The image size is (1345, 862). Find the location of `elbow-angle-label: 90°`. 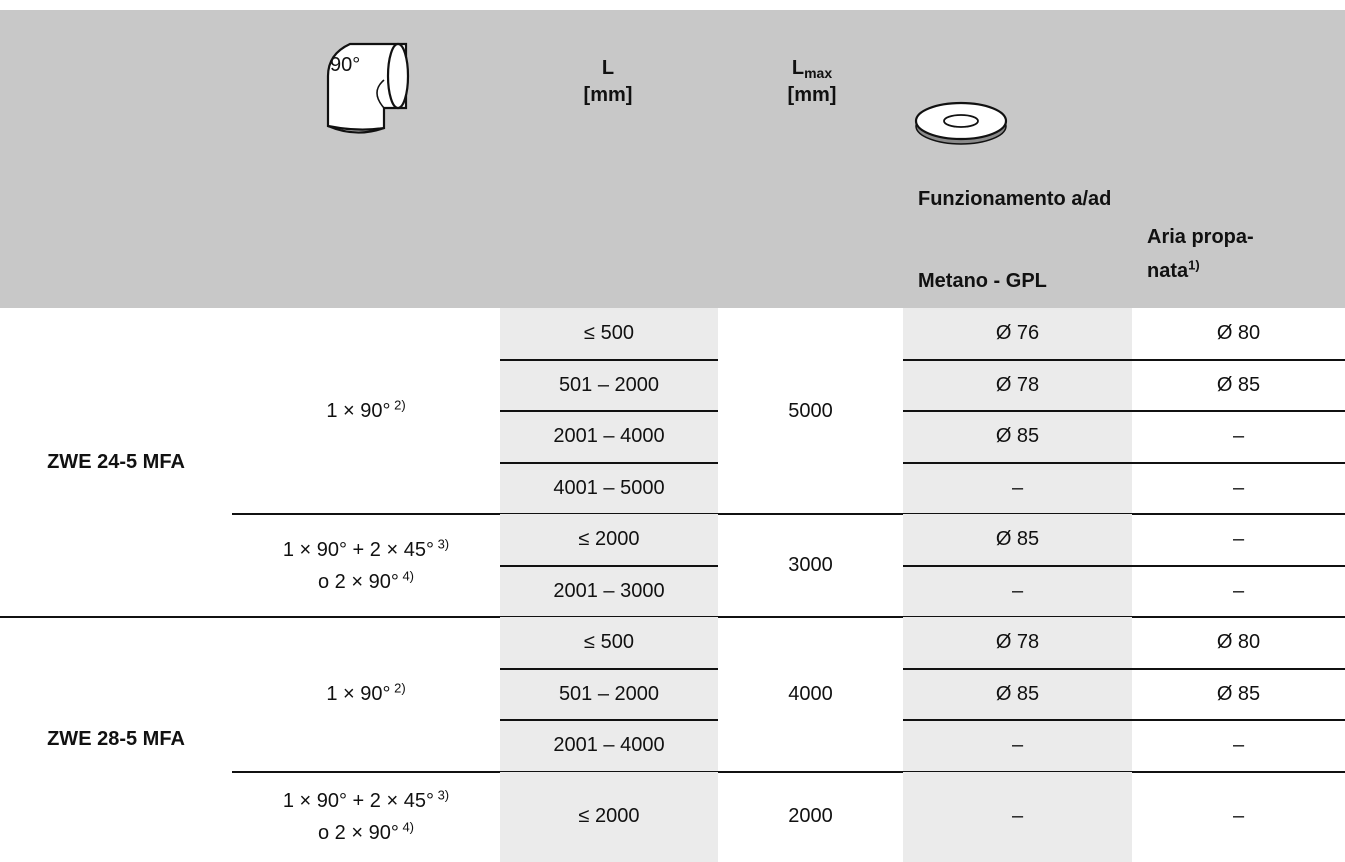

elbow-angle-label: 90° is located at coordinates (345, 65).